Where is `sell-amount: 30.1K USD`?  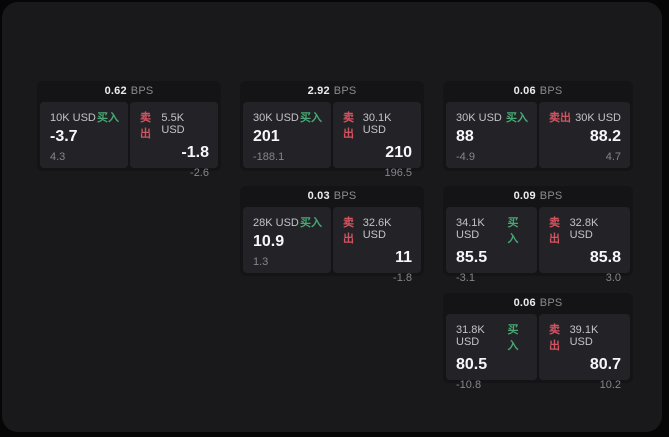 sell-amount: 30.1K USD is located at coordinates (377, 124).